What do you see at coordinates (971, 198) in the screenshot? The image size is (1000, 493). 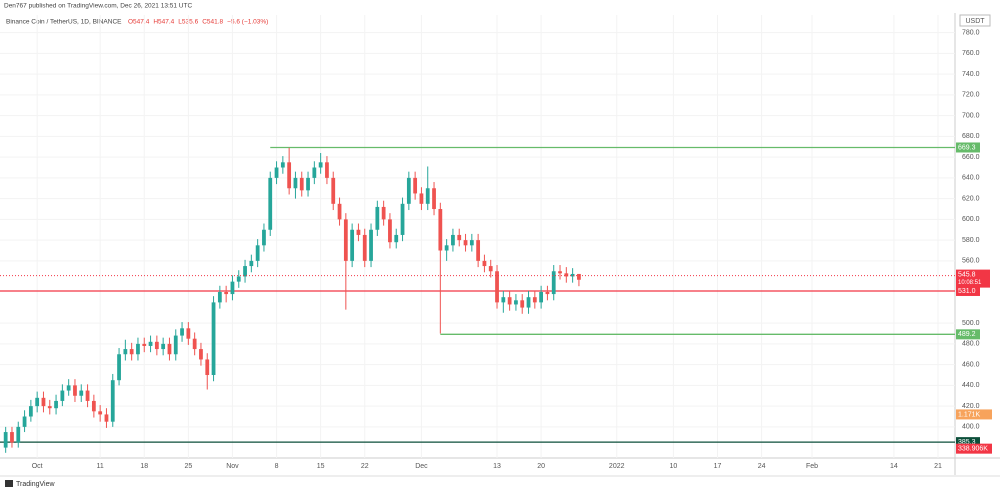 I see `y-tick-label: 620.0` at bounding box center [971, 198].